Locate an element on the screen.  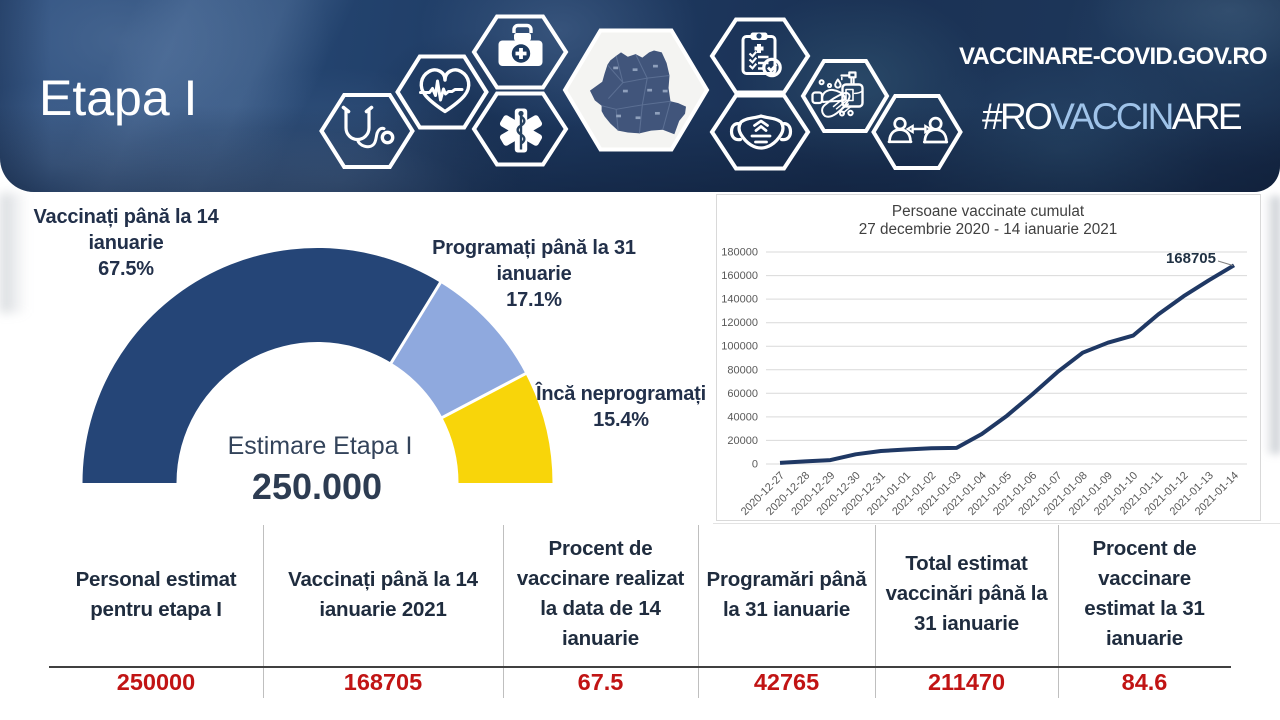
svg-text: 40000 is located at coordinates (742, 417).